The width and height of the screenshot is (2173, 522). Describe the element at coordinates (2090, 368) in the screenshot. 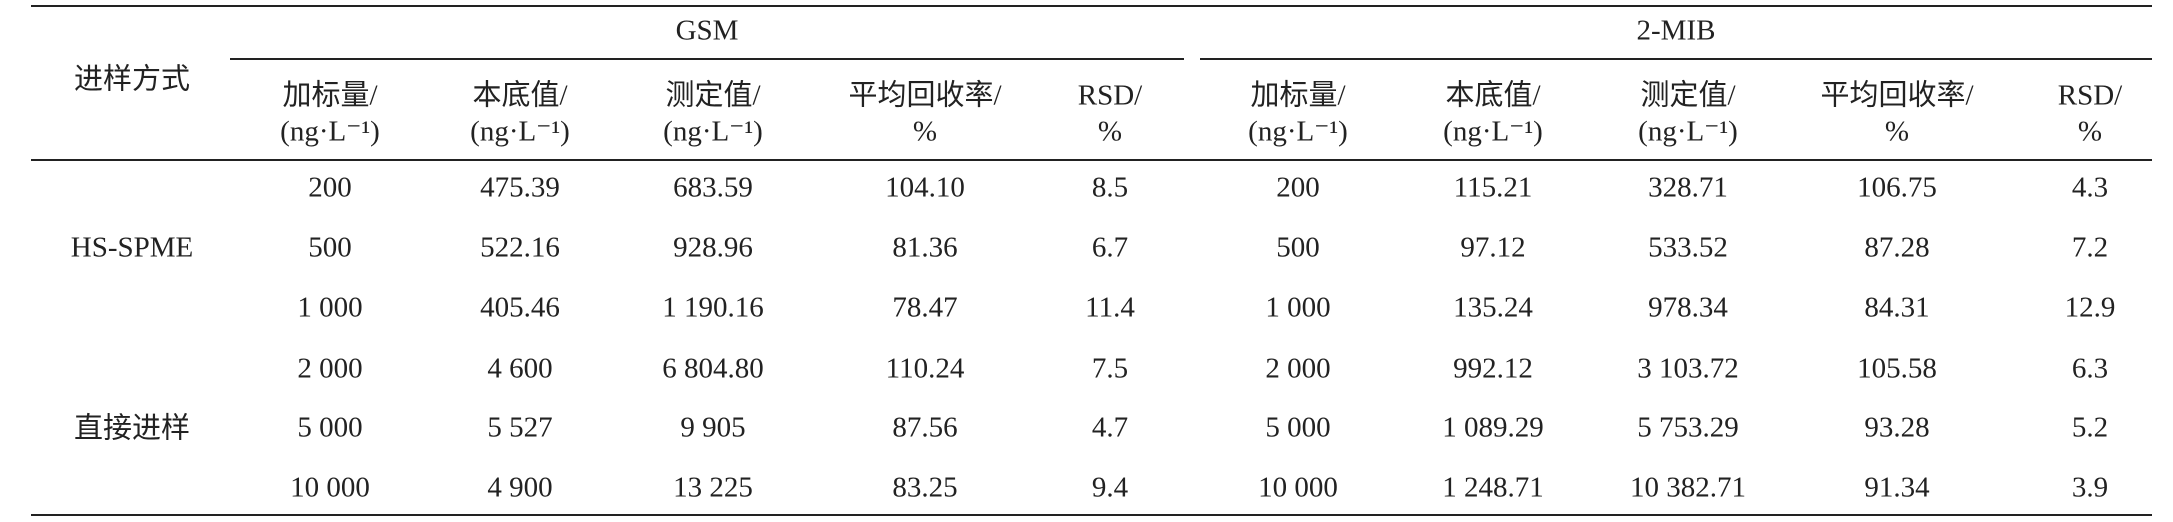

I see `cell: 6.3` at that location.